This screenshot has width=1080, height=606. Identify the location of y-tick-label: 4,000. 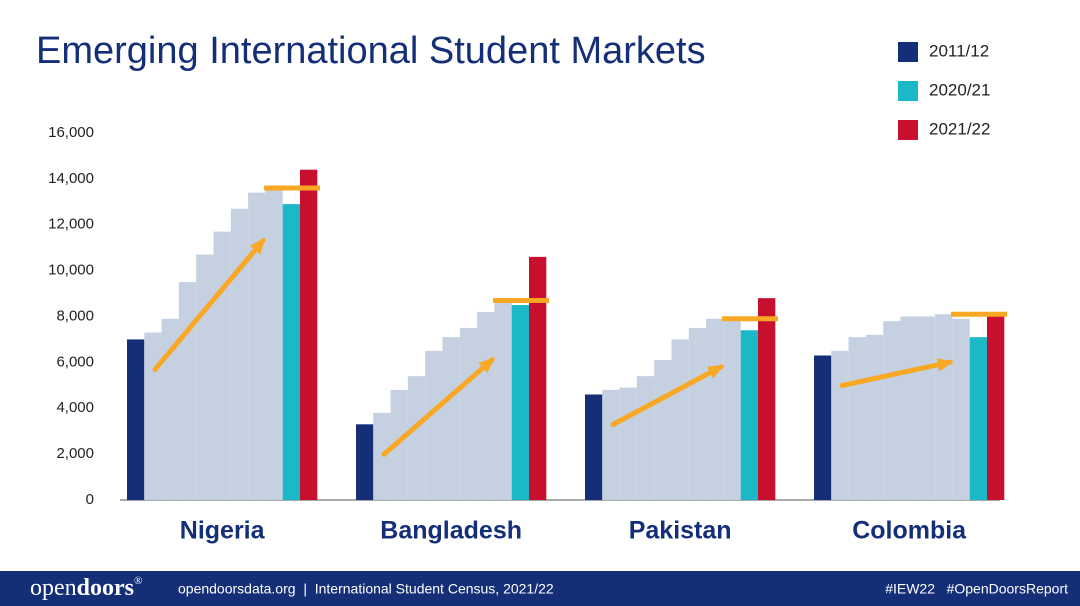
(75, 407).